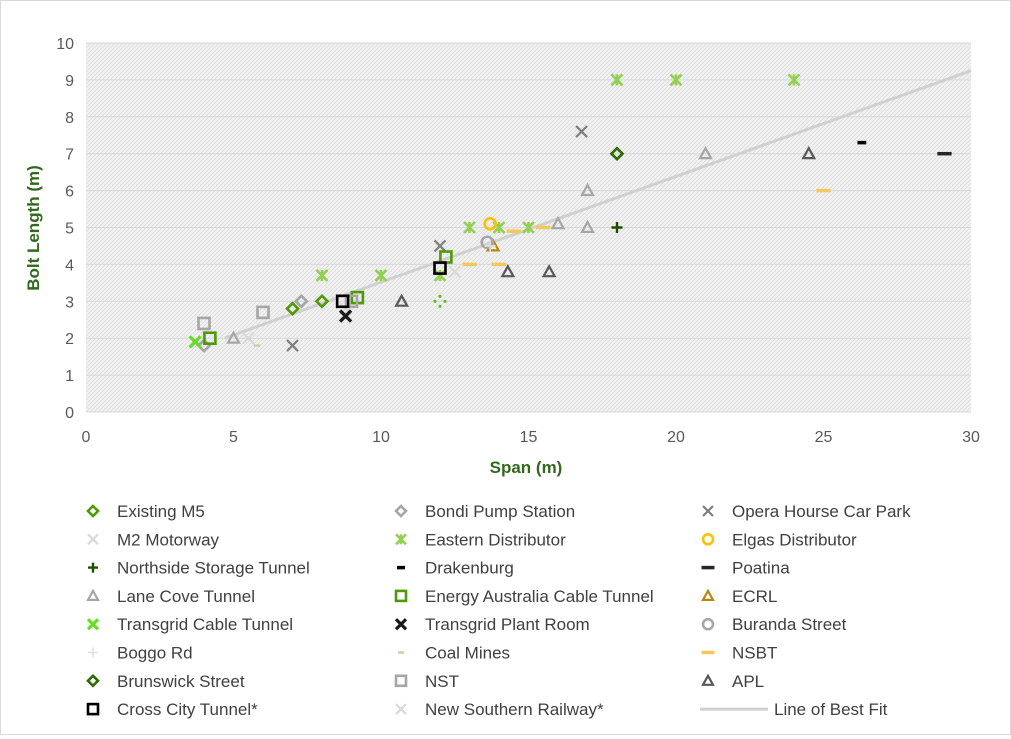 This screenshot has width=1011, height=739. What do you see at coordinates (754, 653) in the screenshot?
I see `legend-label: NSBT` at bounding box center [754, 653].